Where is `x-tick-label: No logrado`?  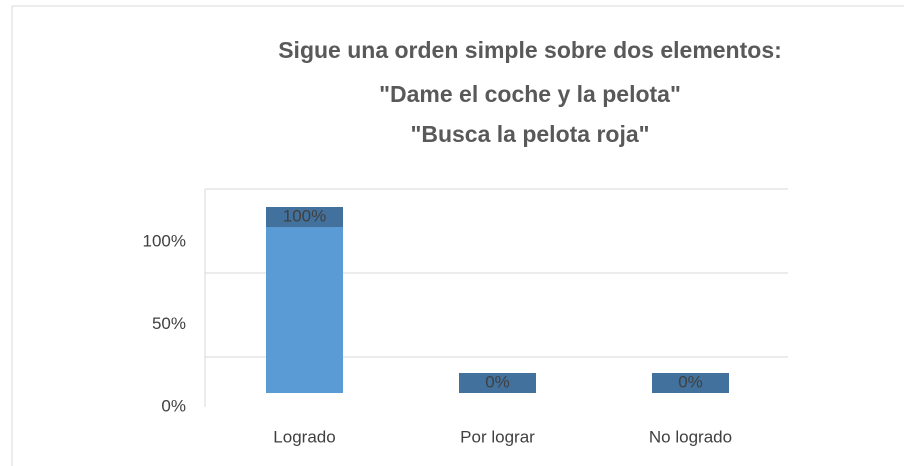 x-tick-label: No logrado is located at coordinates (690, 436).